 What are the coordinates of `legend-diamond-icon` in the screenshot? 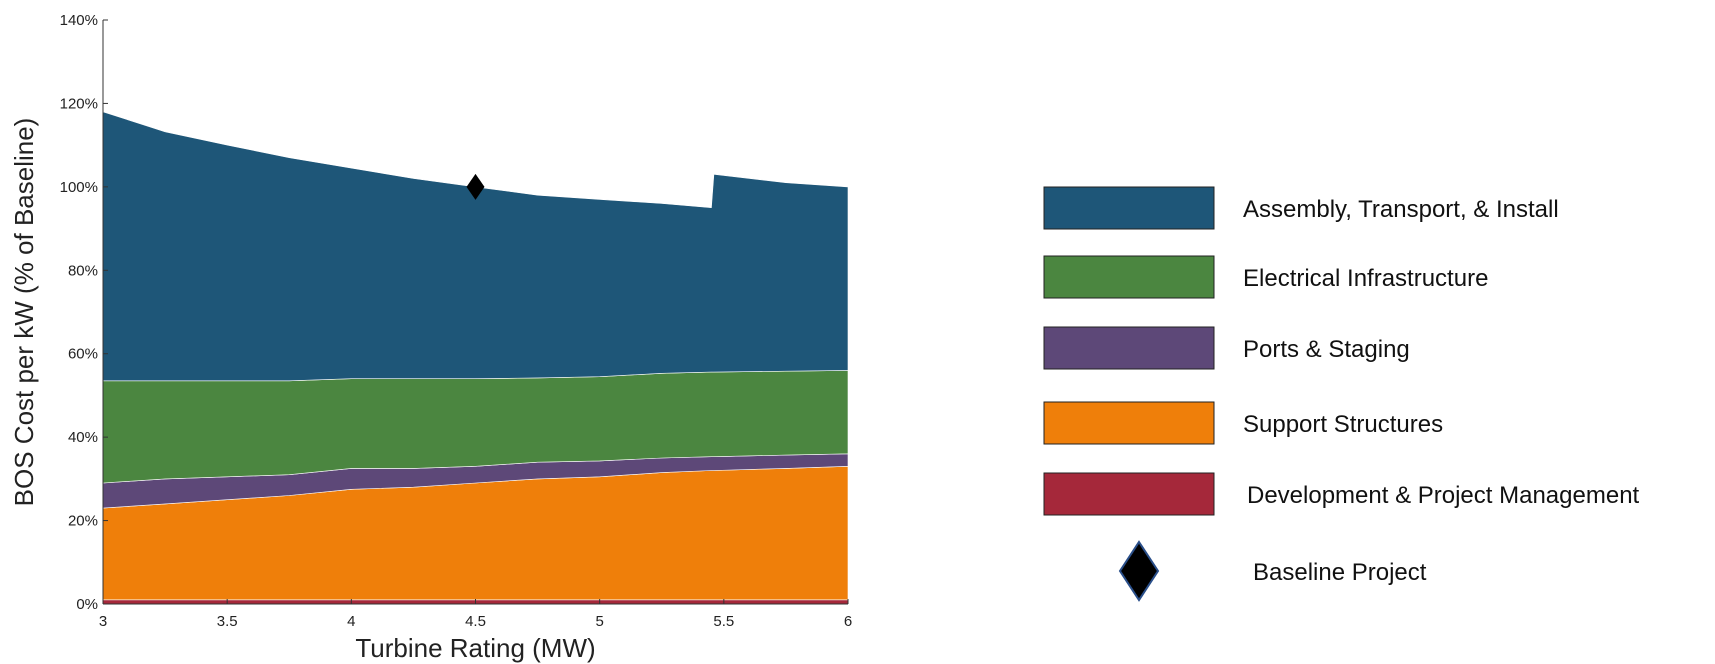 It's located at (1139, 571).